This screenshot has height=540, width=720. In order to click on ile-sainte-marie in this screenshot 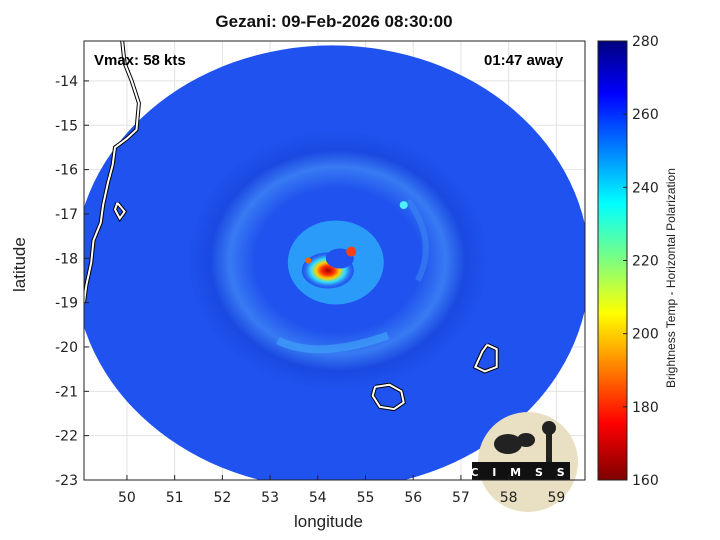, I will do `click(119, 211)`.